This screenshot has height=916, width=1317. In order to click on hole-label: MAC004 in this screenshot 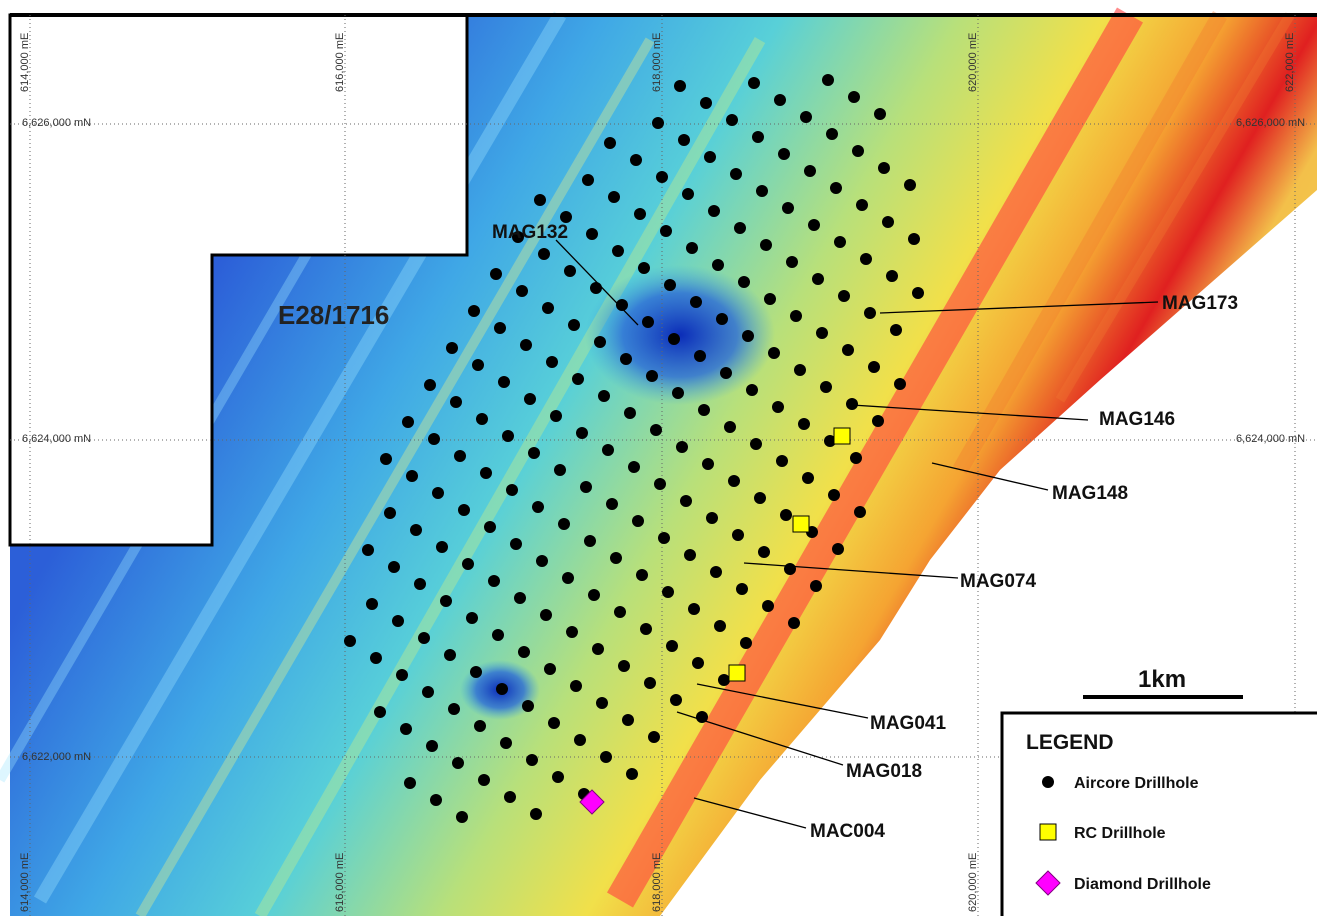, I will do `click(847, 831)`.